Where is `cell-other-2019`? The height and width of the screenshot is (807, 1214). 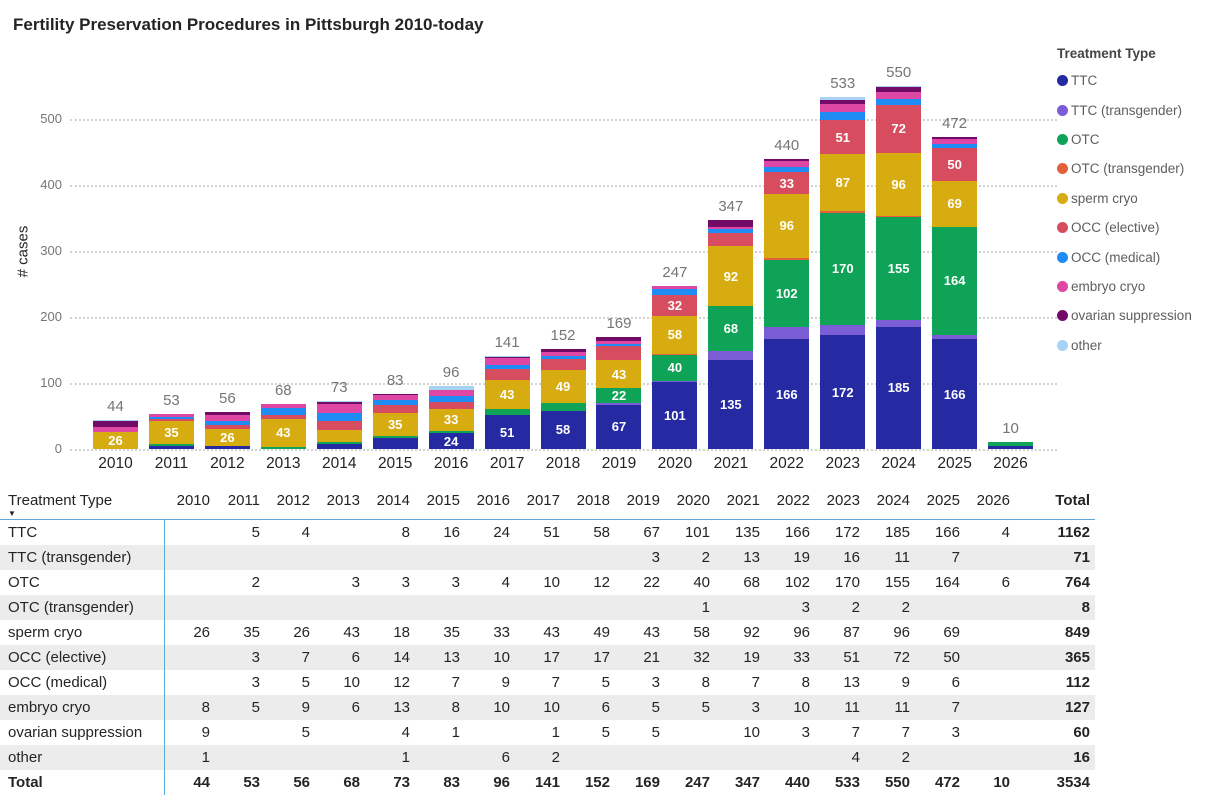 cell-other-2019 is located at coordinates (640, 757).